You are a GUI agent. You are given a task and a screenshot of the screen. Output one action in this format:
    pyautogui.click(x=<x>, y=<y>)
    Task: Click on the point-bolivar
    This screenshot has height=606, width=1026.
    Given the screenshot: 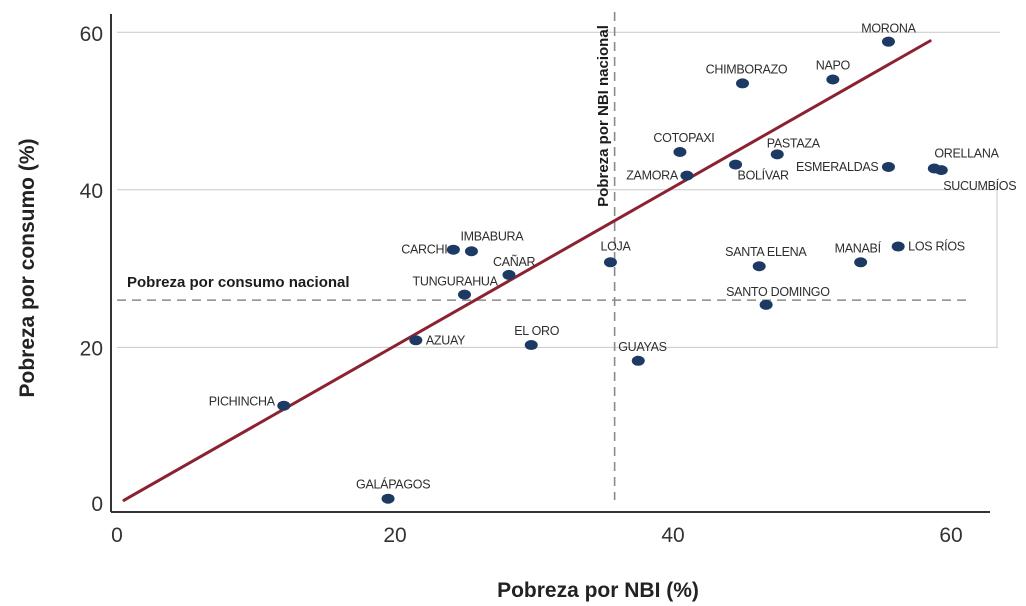 What is the action you would take?
    pyautogui.click(x=736, y=164)
    